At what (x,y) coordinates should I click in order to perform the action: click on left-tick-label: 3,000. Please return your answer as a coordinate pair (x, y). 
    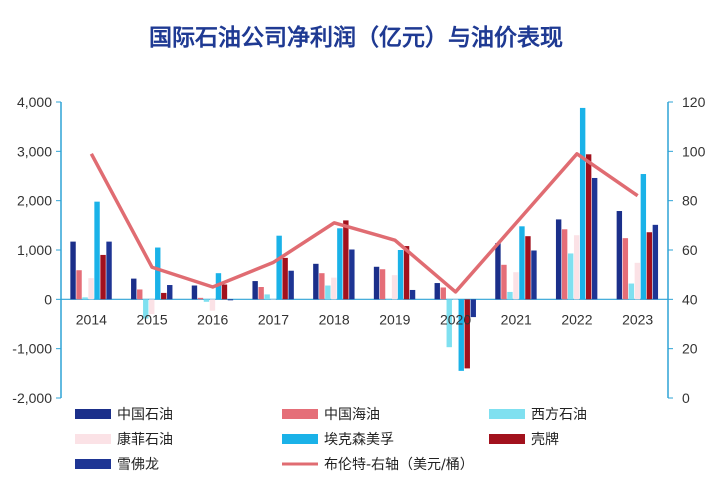
    Looking at the image, I should click on (34, 151).